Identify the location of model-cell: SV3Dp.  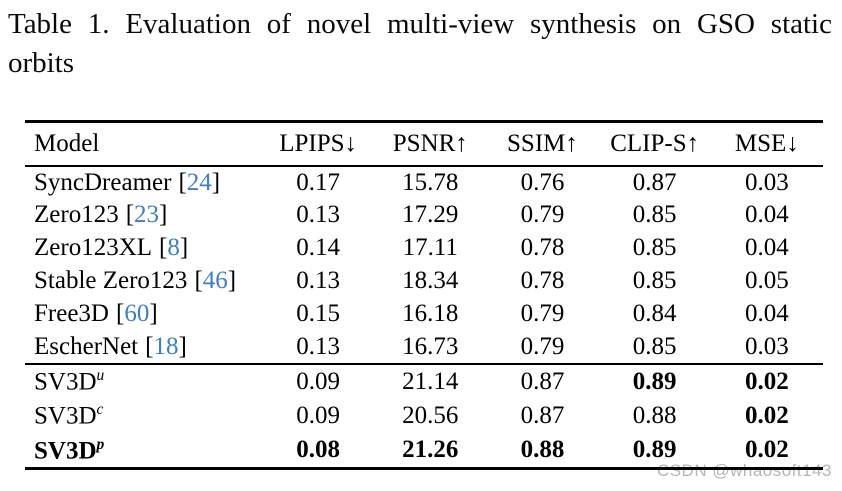
(143, 451).